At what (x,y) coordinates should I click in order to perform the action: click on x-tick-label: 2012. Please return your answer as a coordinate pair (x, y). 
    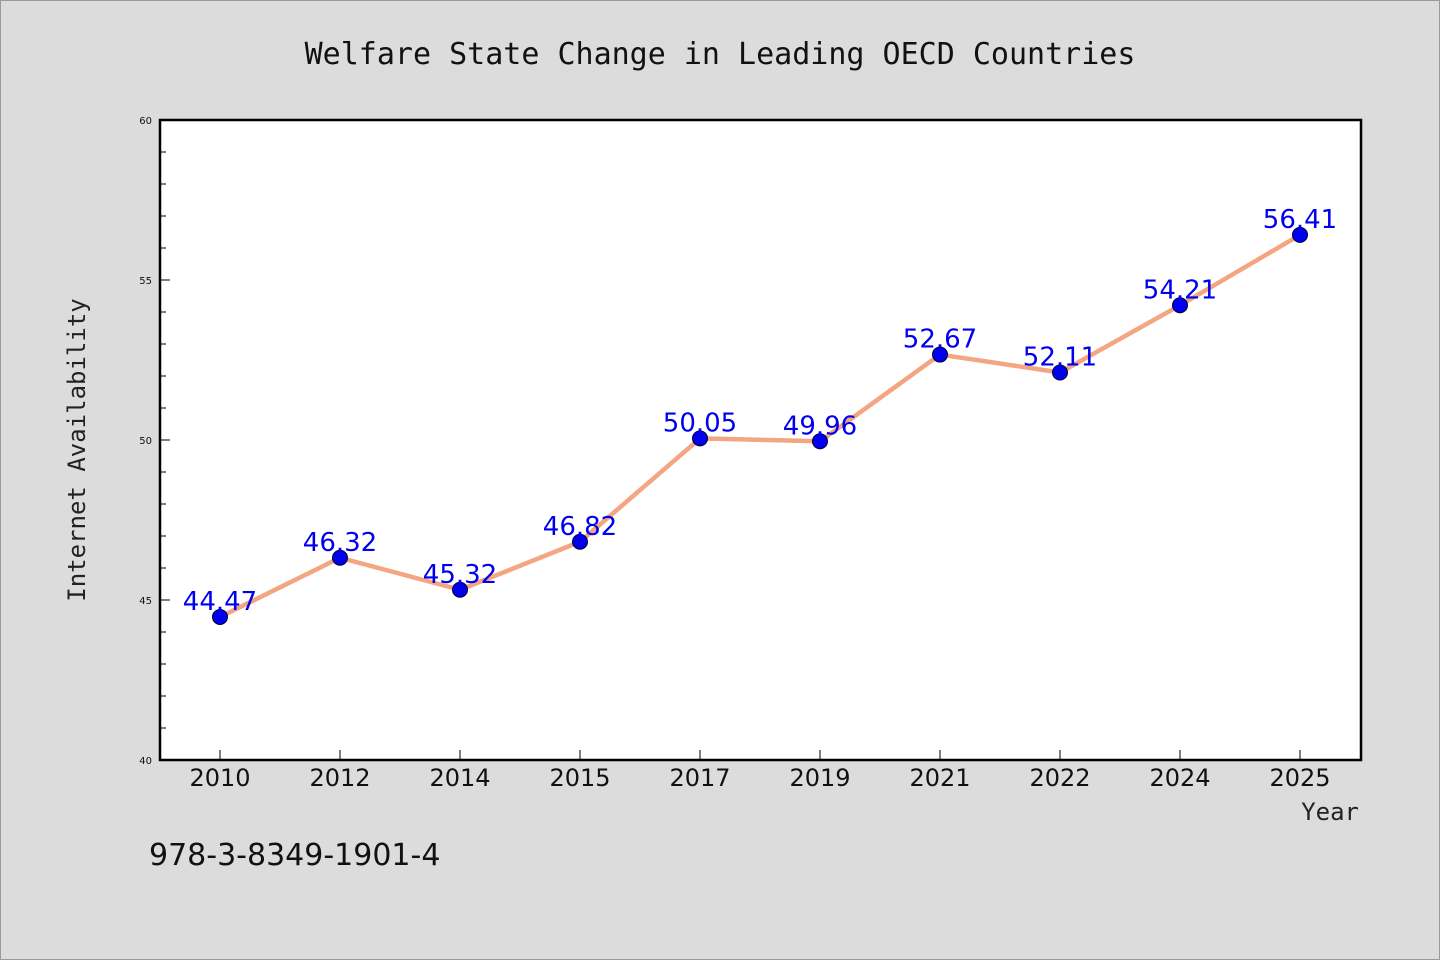
    Looking at the image, I should click on (339, 778).